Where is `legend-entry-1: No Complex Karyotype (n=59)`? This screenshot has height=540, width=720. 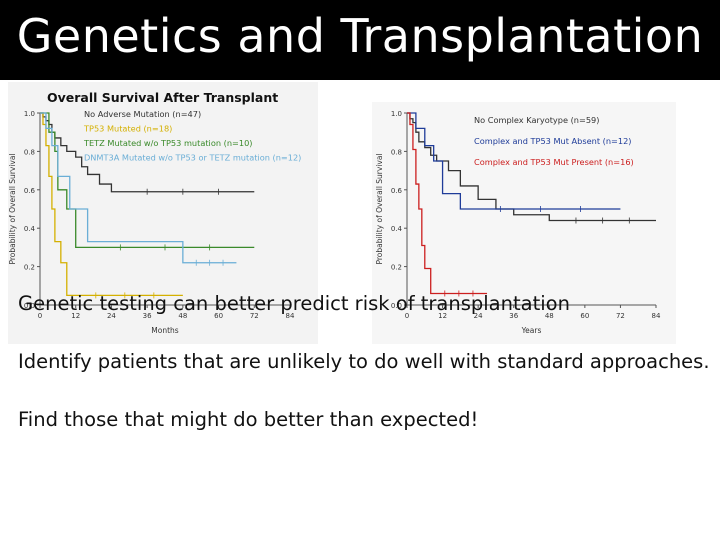
legend-entry-1: No Complex Karyotype (n=59) is located at coordinates (536, 120).